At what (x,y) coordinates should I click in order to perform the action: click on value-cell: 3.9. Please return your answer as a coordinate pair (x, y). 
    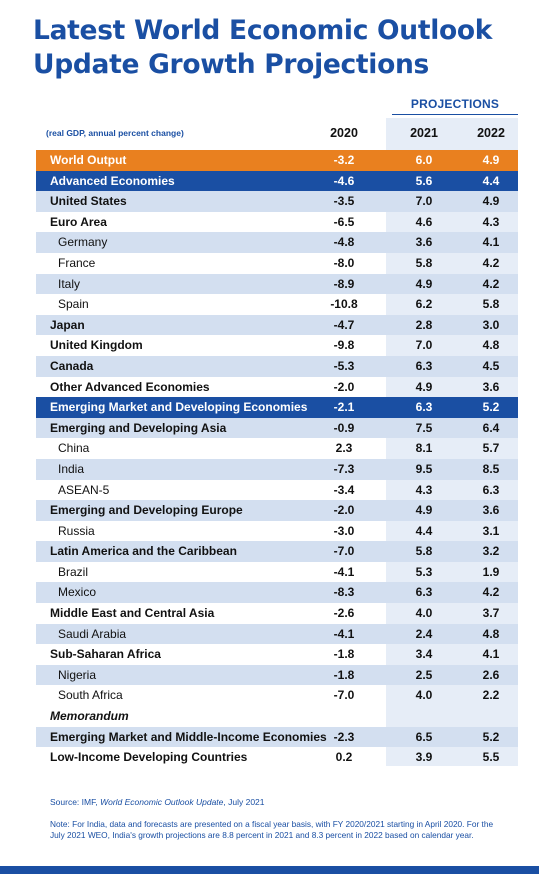
    Looking at the image, I should click on (424, 757).